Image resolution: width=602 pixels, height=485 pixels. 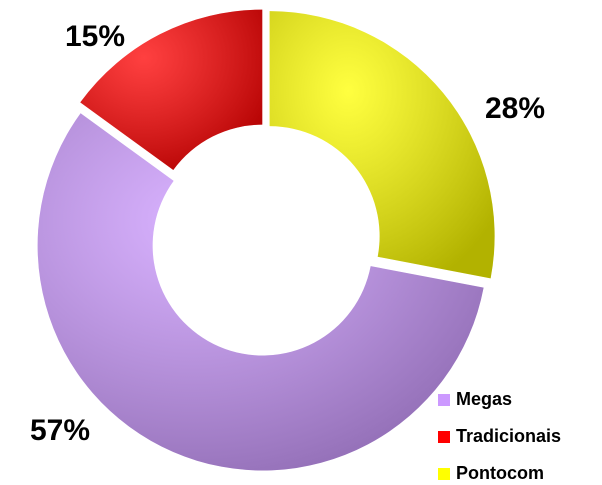 I want to click on data-label: 28%, so click(x=515, y=108).